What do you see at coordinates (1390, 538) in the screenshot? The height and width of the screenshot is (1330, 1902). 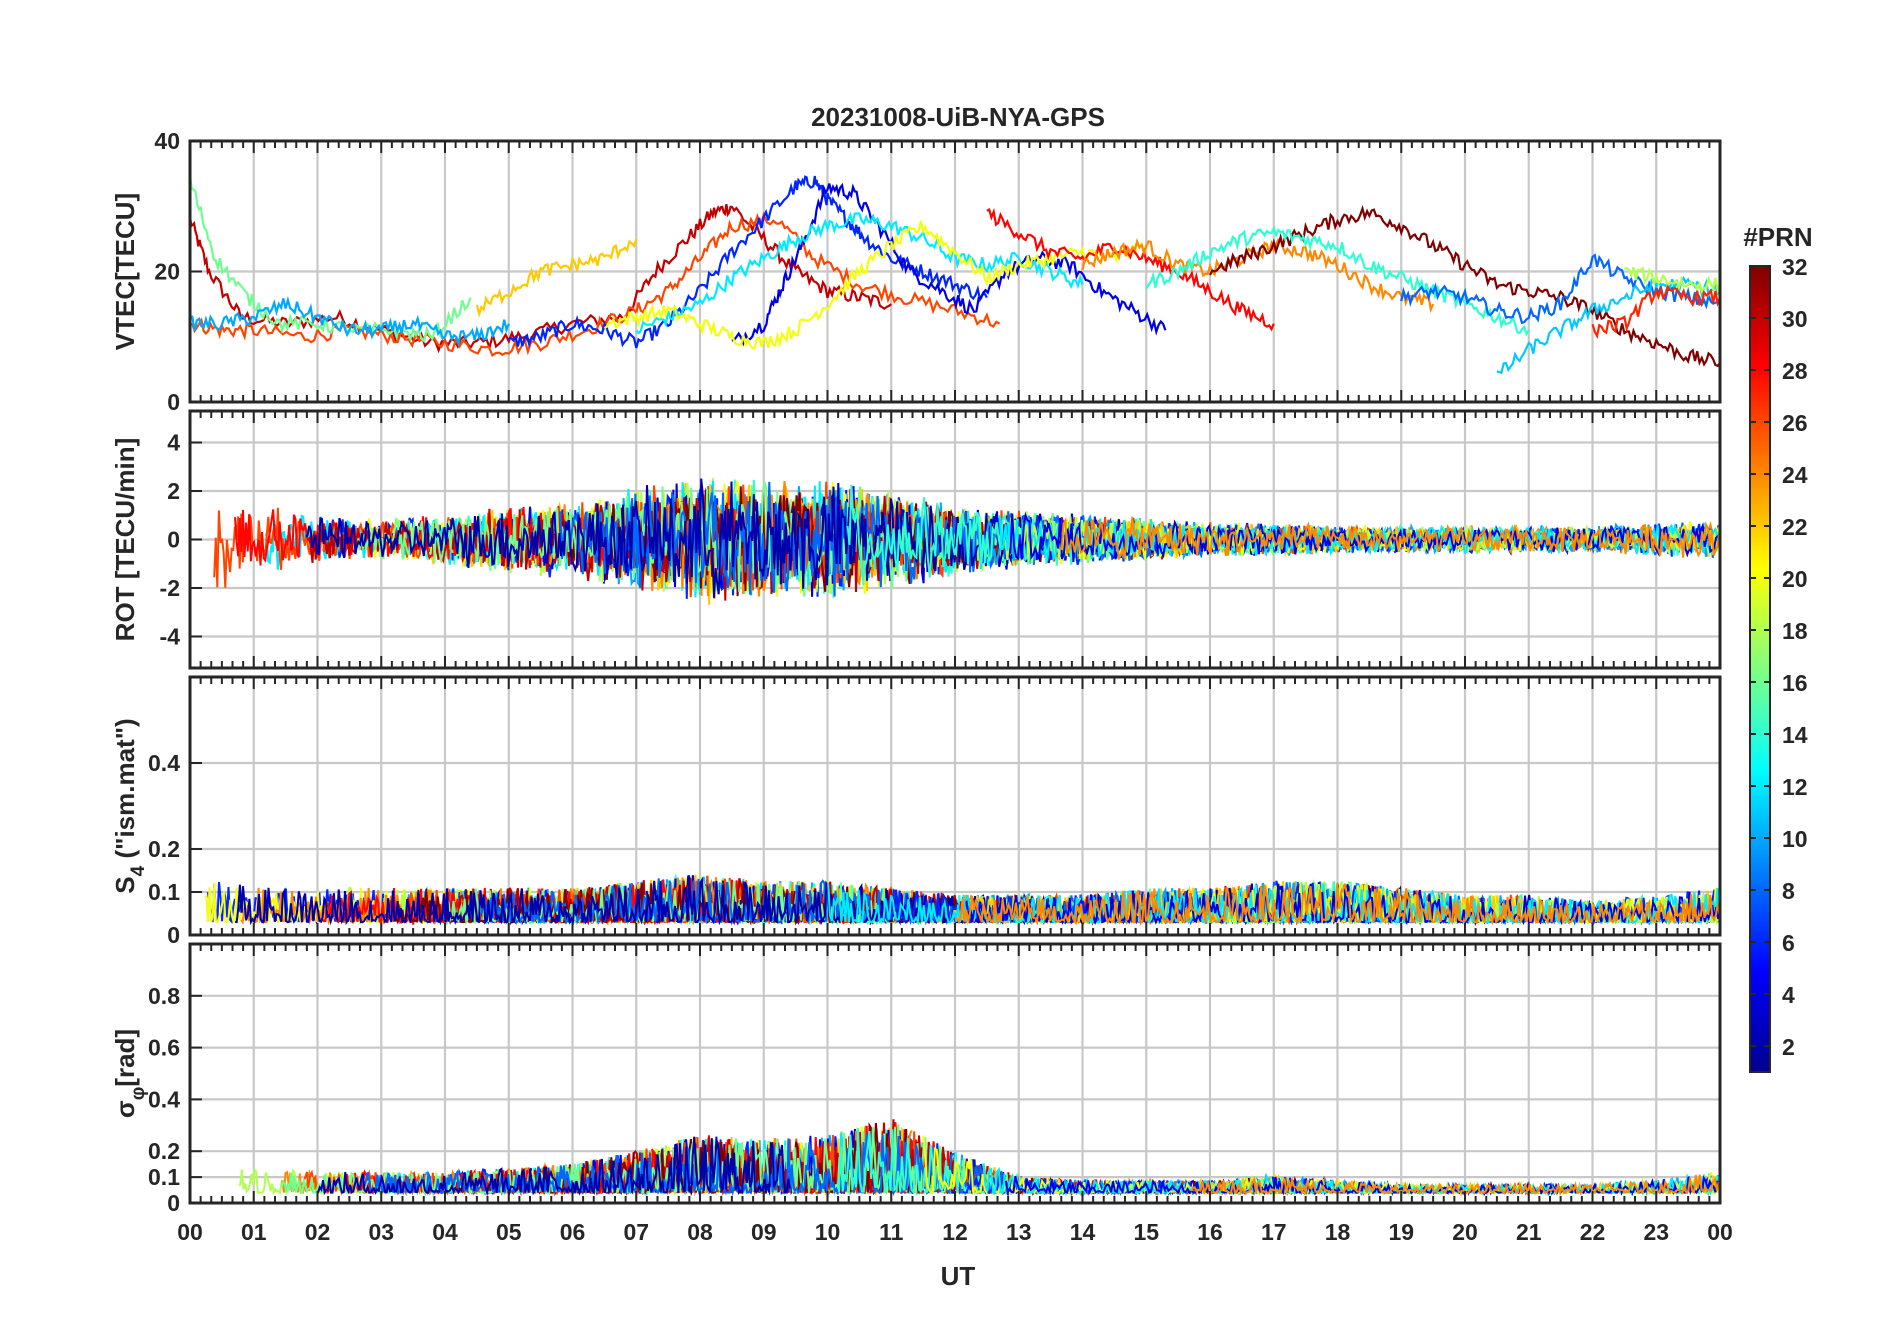 I see `rot-series-prn-24-late` at bounding box center [1390, 538].